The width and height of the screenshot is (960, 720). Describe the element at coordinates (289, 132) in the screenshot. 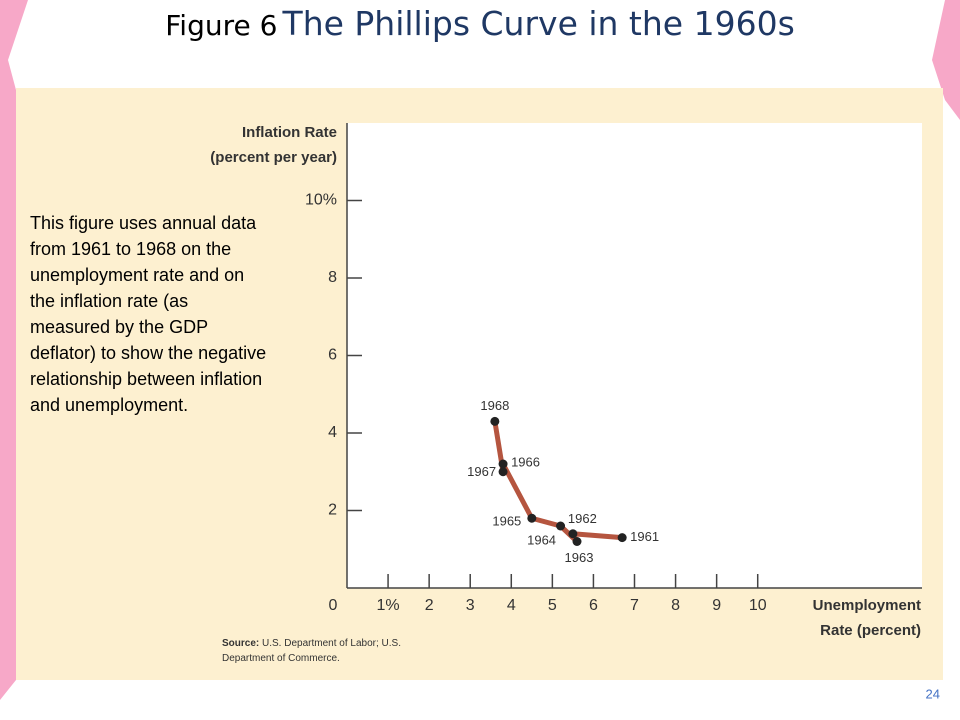

I see `y-axis-title: Inflation Rate` at that location.